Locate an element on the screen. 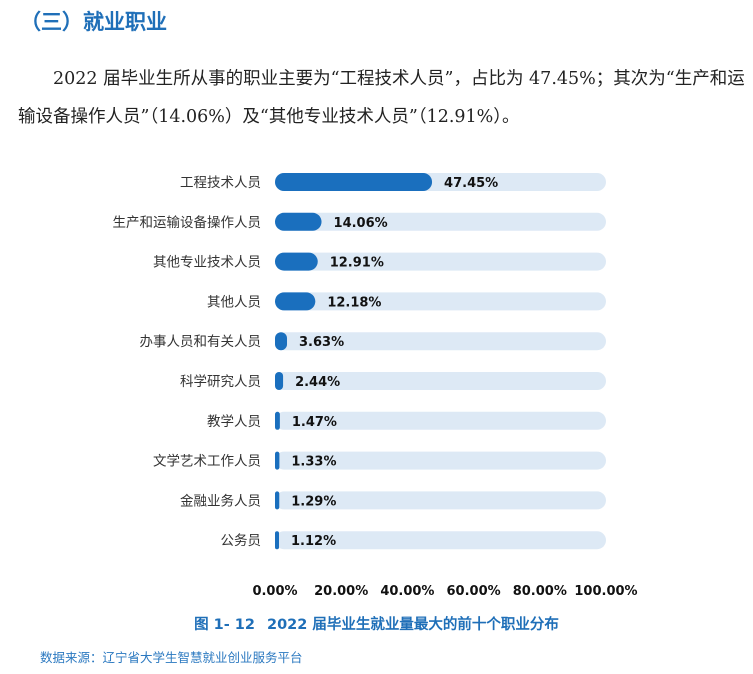 This screenshot has width=753, height=674. figure-caption: 图 1- 12 2022 届毕业生就业量最大的前十个职业分布 is located at coordinates (376, 623).